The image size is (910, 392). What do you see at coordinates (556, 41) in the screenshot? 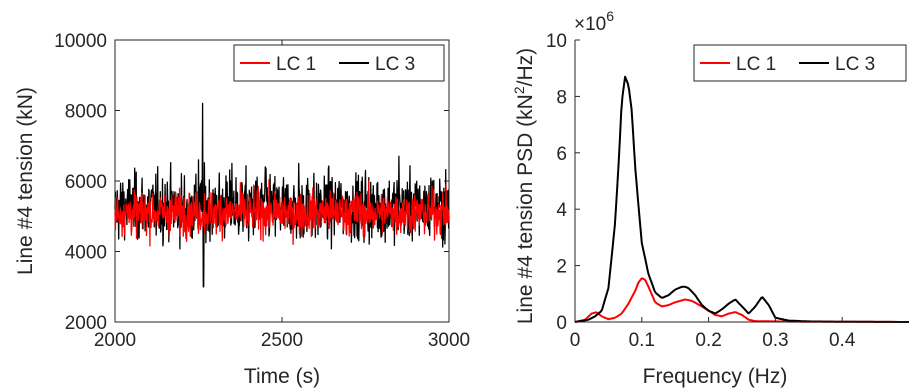
I see `y-tick-label: 10` at bounding box center [556, 41].